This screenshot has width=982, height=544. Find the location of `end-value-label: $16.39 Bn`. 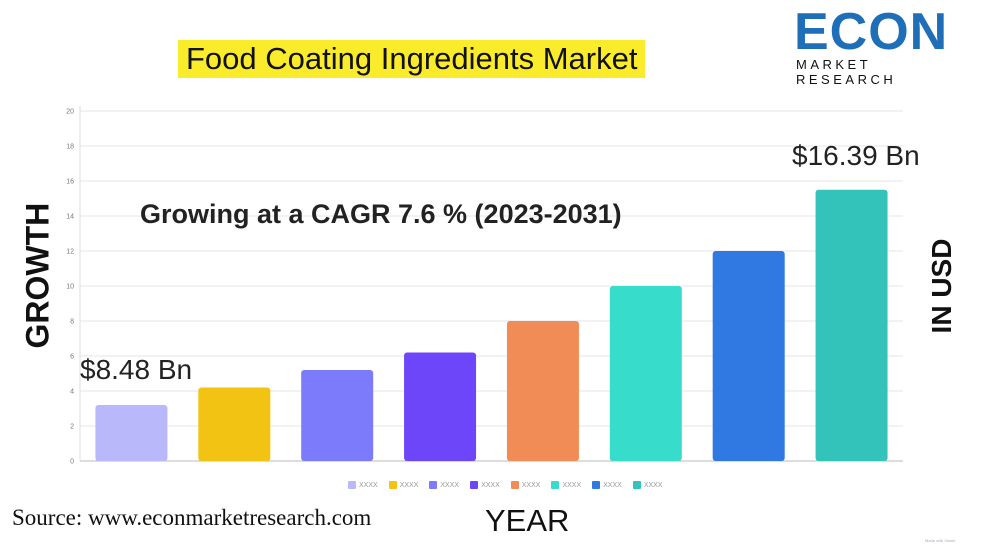

end-value-label: $16.39 Bn is located at coordinates (856, 155).